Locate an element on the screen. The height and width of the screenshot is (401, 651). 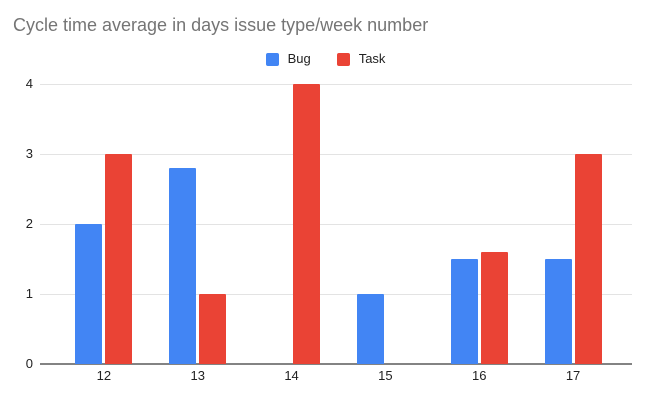
legend-item-bug: Bug is located at coordinates (288, 59).